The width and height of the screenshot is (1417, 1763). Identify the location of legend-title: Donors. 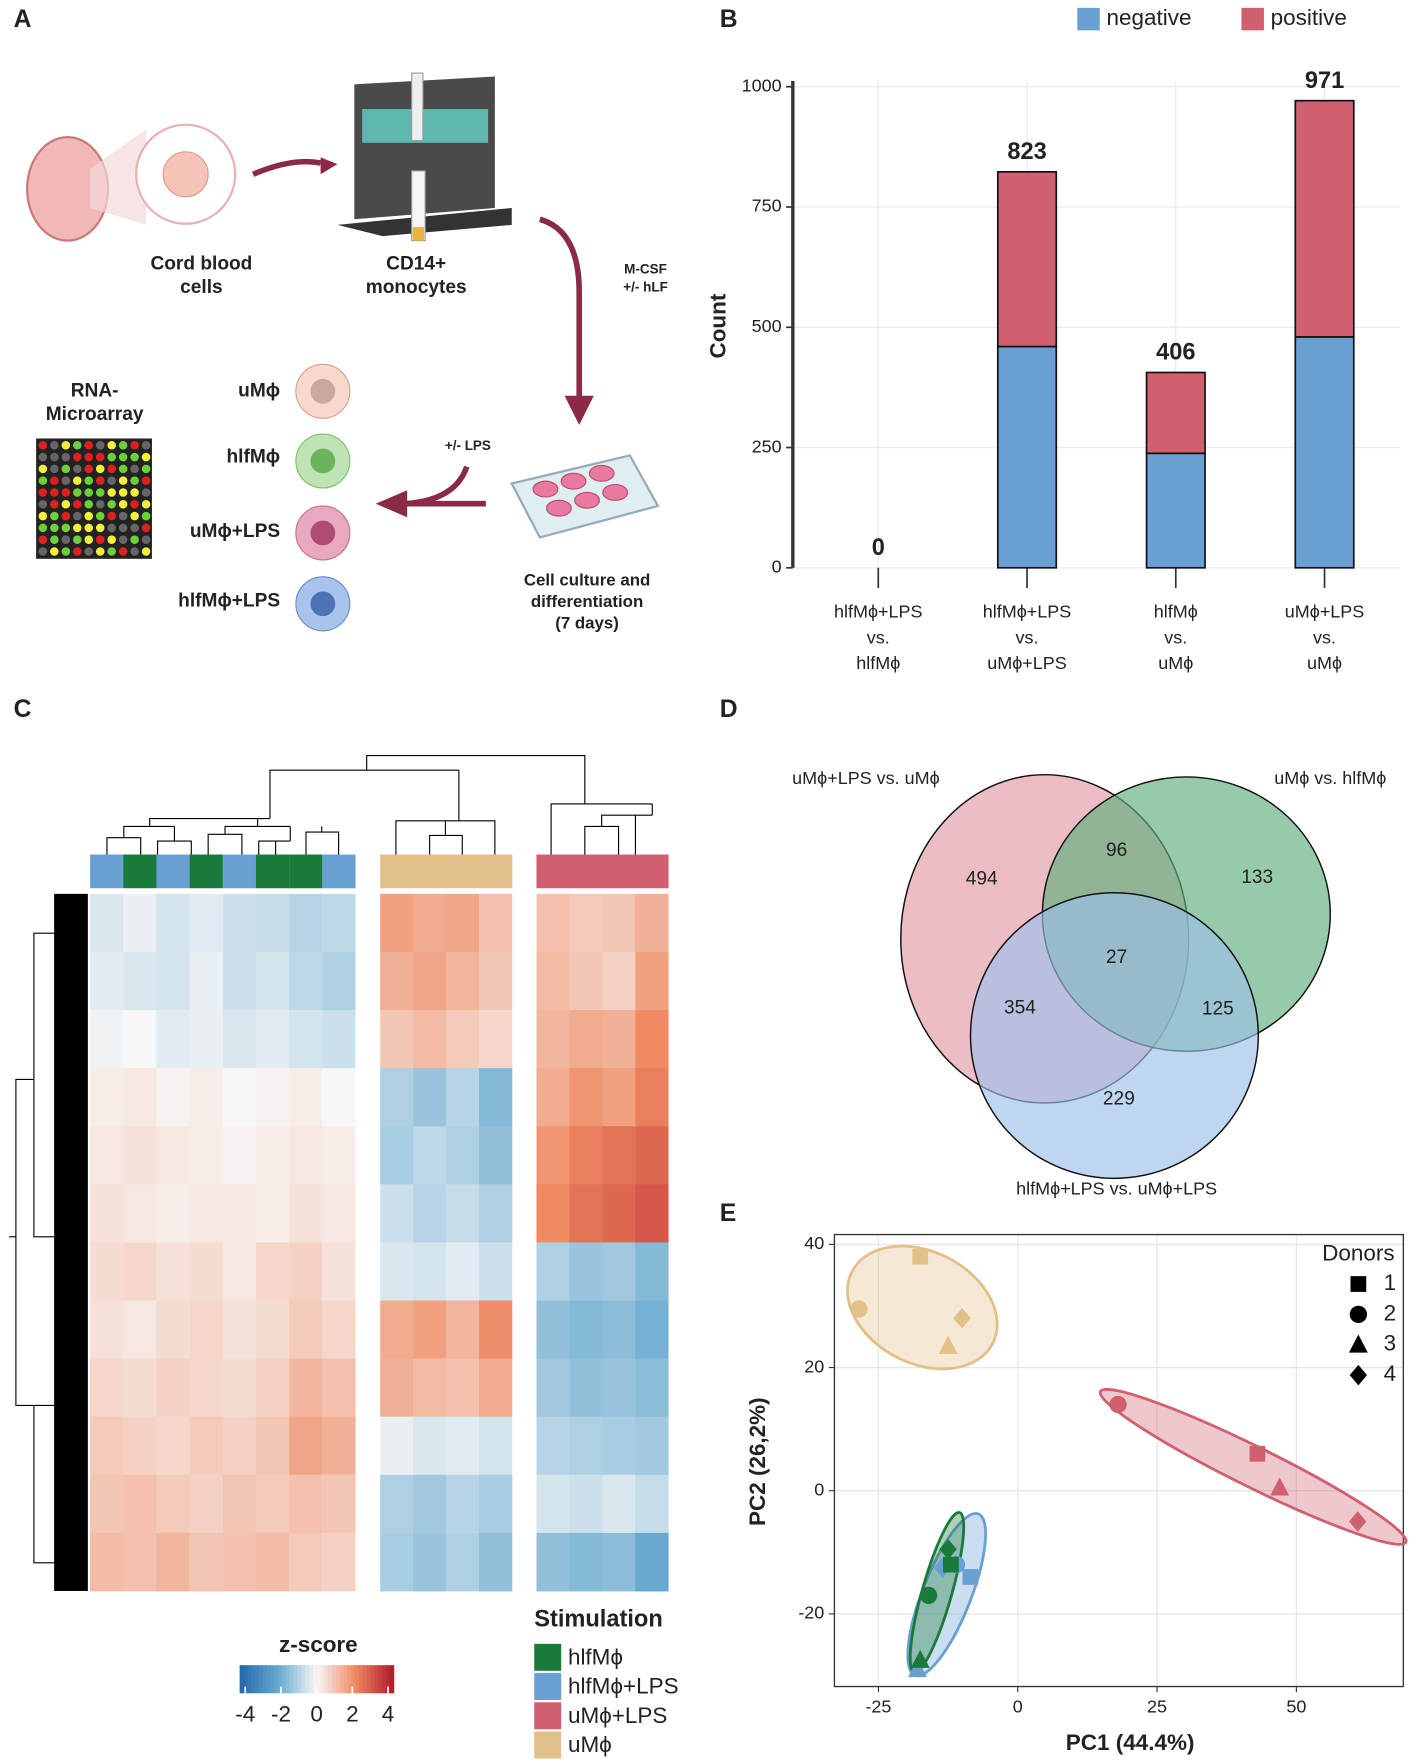
(1358, 1253).